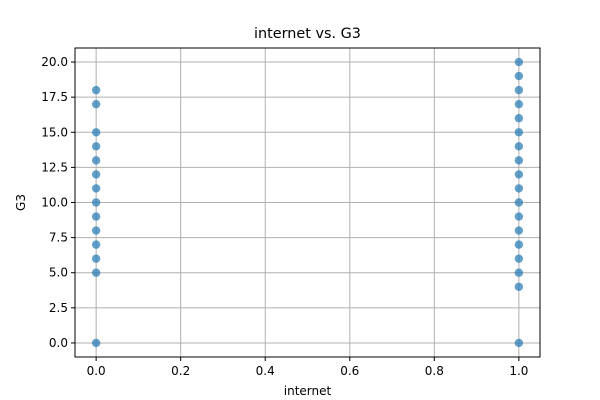 The width and height of the screenshot is (600, 400). I want to click on y-tick-label: 0.0, so click(58, 343).